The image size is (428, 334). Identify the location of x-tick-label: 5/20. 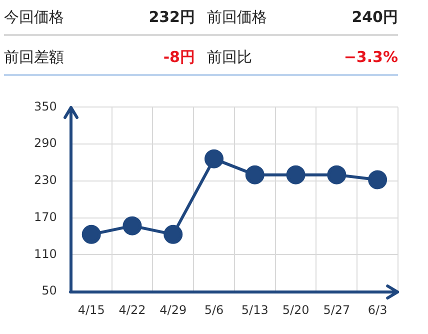
(296, 309).